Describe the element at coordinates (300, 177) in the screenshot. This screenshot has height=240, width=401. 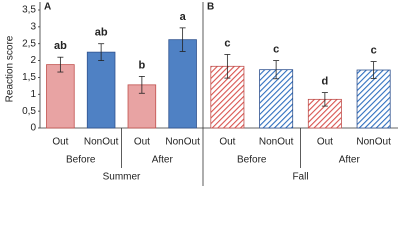
I see `season-label: Fall` at that location.